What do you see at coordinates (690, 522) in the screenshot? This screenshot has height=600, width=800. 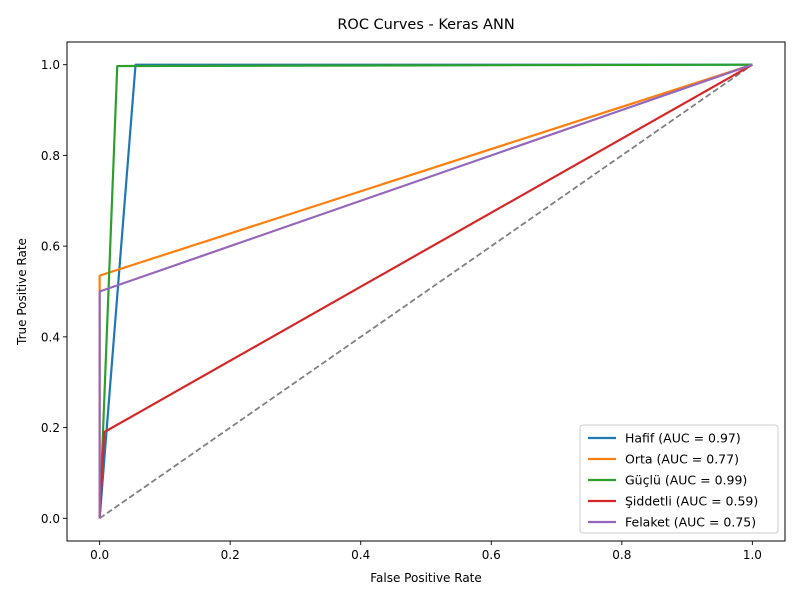 I see `legend-label: Felaket (AUC = 0.75)` at bounding box center [690, 522].